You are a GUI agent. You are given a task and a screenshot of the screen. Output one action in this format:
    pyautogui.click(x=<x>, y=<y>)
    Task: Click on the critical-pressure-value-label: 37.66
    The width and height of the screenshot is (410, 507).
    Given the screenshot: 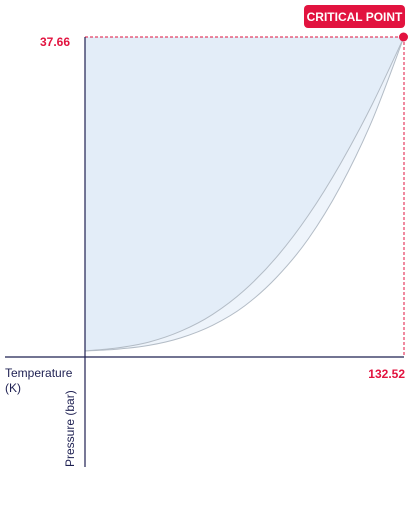 What is the action you would take?
    pyautogui.click(x=55, y=42)
    